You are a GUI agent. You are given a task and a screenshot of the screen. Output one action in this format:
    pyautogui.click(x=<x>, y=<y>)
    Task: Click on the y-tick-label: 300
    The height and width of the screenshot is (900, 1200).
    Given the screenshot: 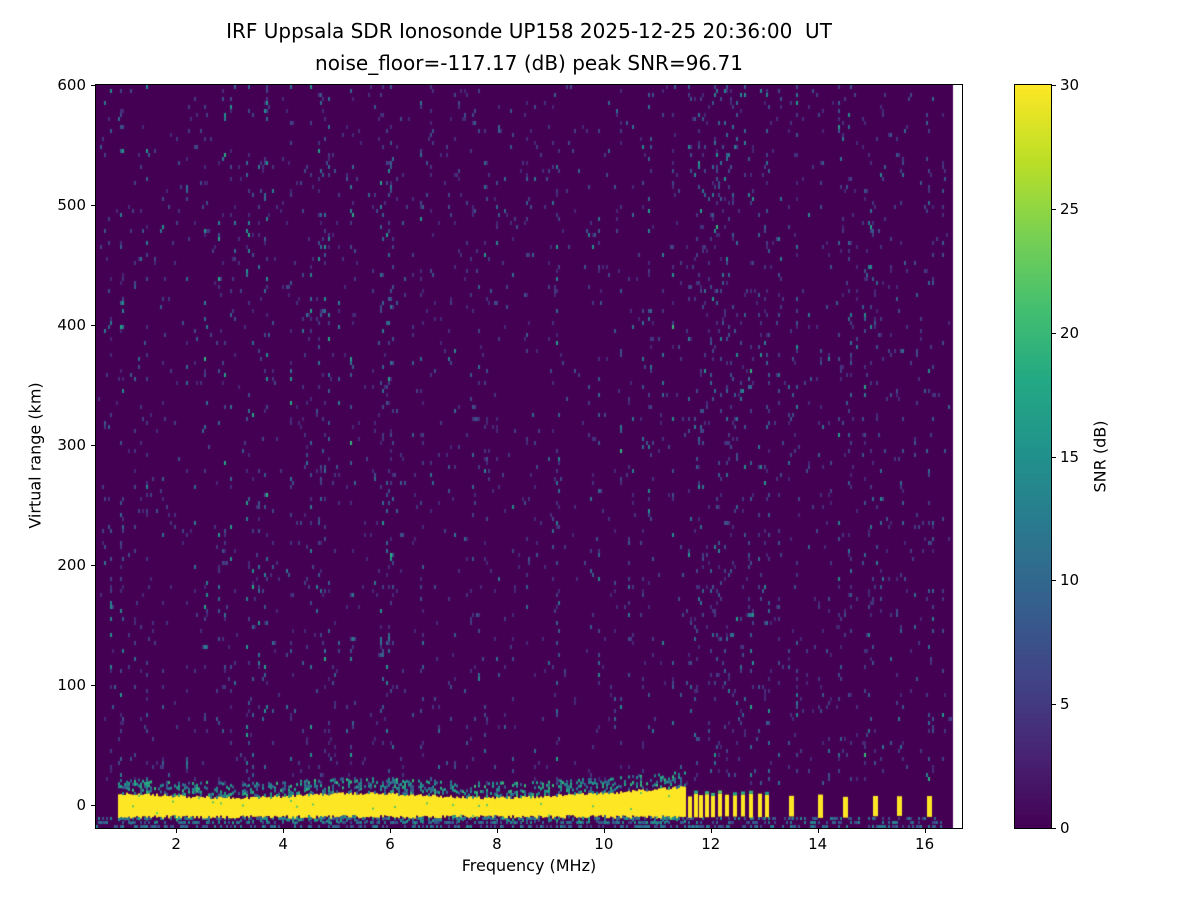 What is the action you would take?
    pyautogui.click(x=71, y=444)
    